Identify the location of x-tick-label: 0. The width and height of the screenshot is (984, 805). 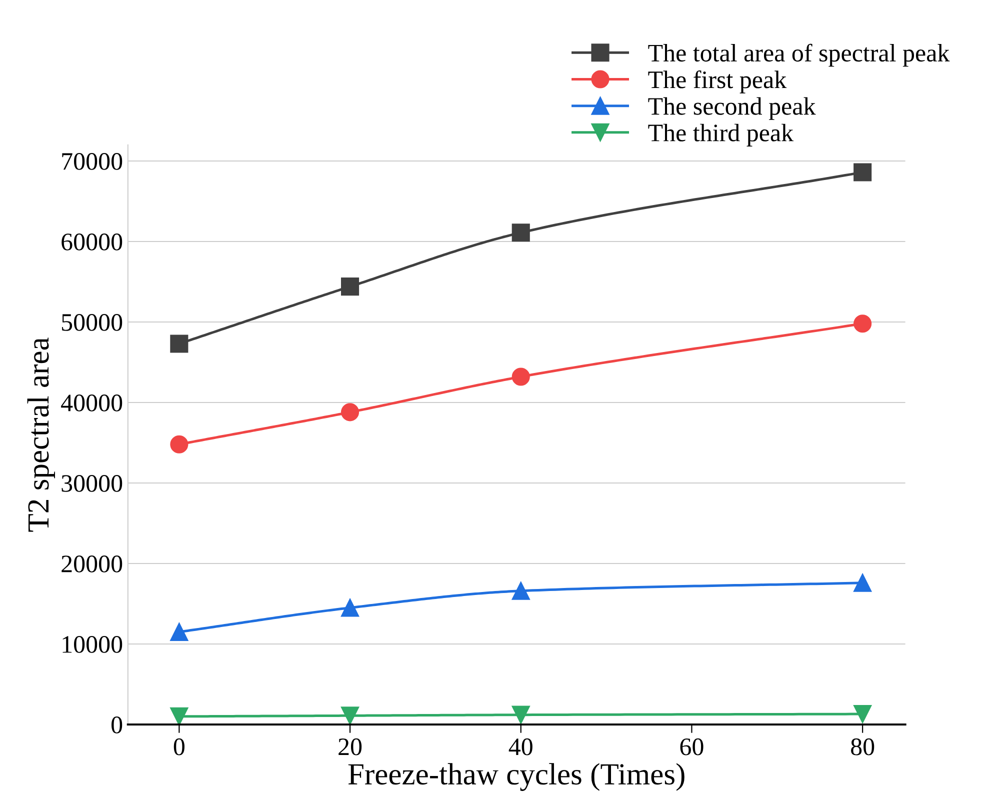
(179, 747).